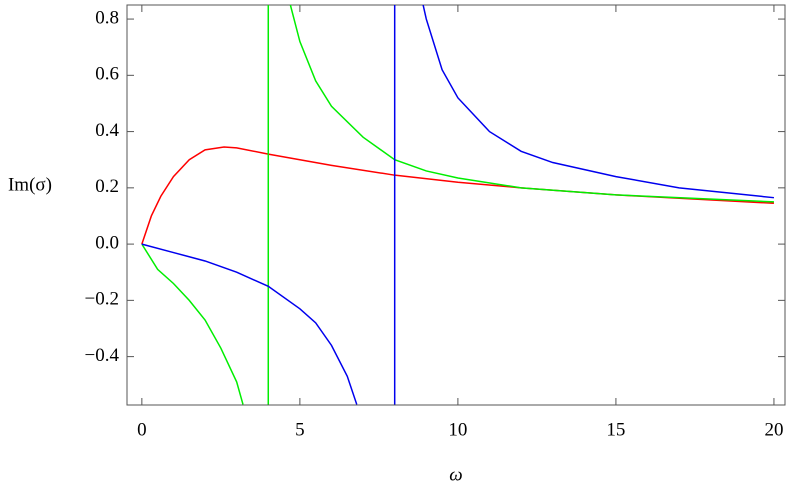  Describe the element at coordinates (457, 429) in the screenshot. I see `x-tick-label: 10` at that location.